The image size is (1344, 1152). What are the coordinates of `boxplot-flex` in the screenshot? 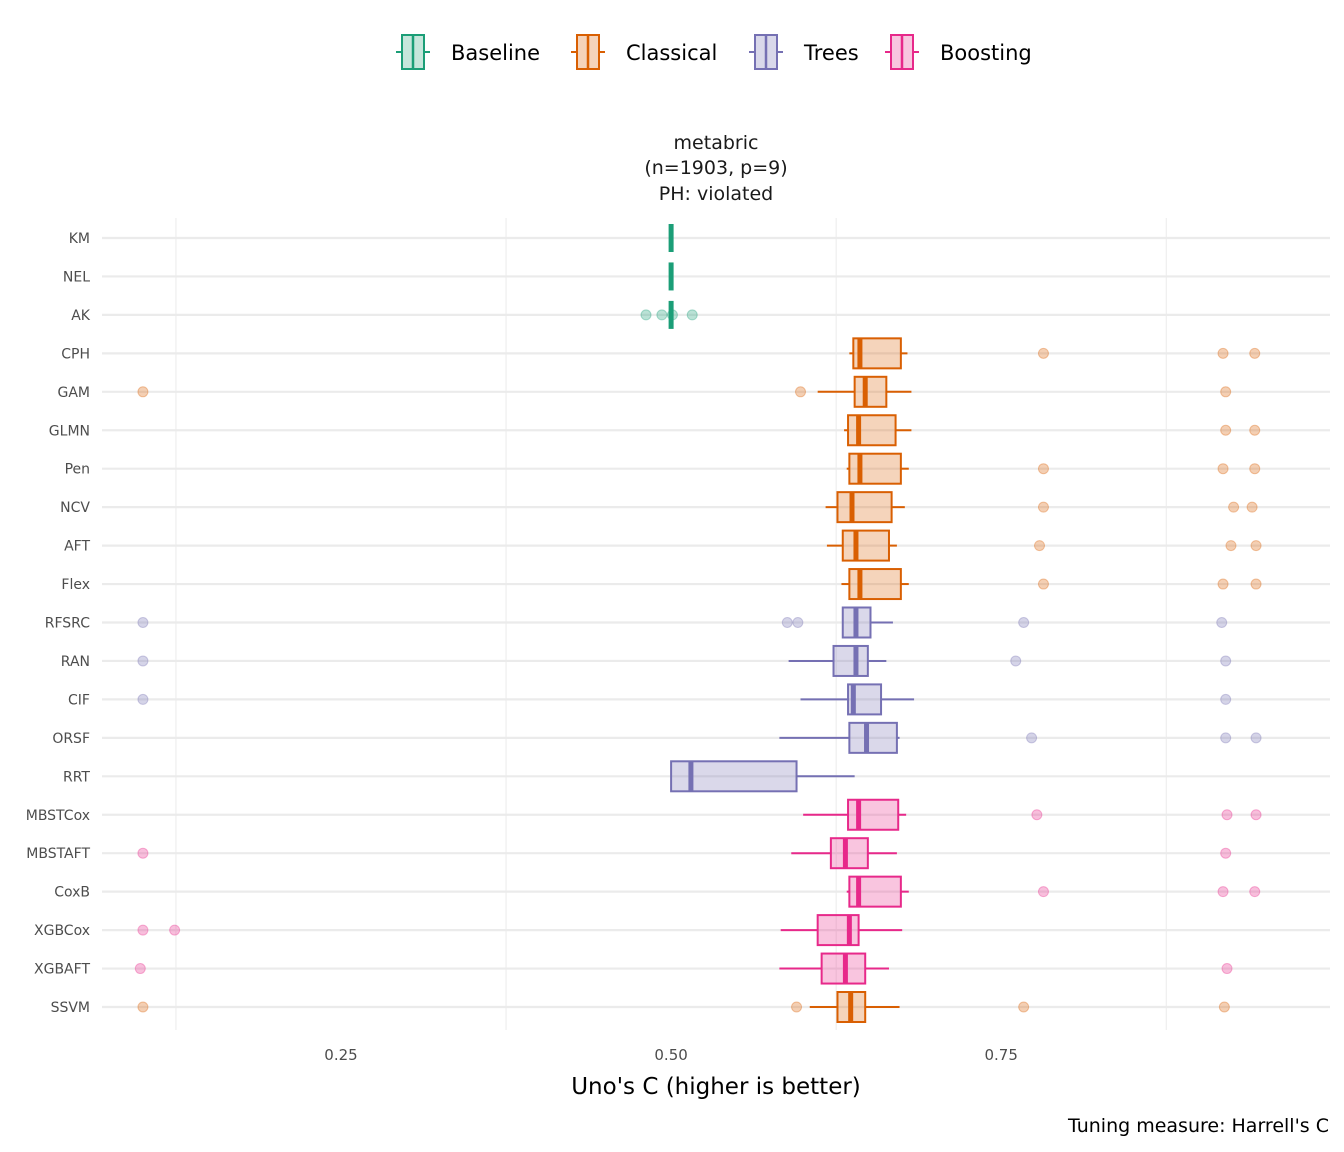 It's located at (1051, 584).